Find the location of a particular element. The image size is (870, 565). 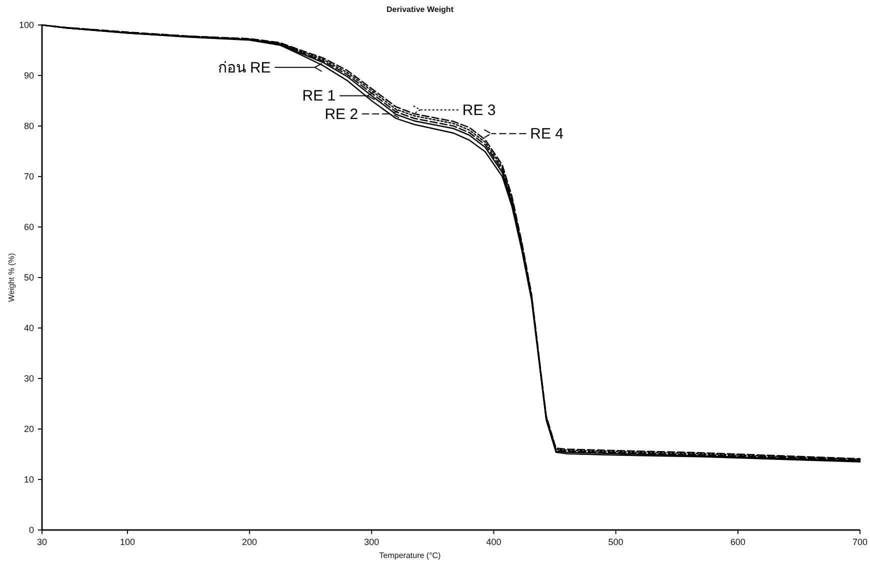

x-tick-label: 100 is located at coordinates (127, 542).